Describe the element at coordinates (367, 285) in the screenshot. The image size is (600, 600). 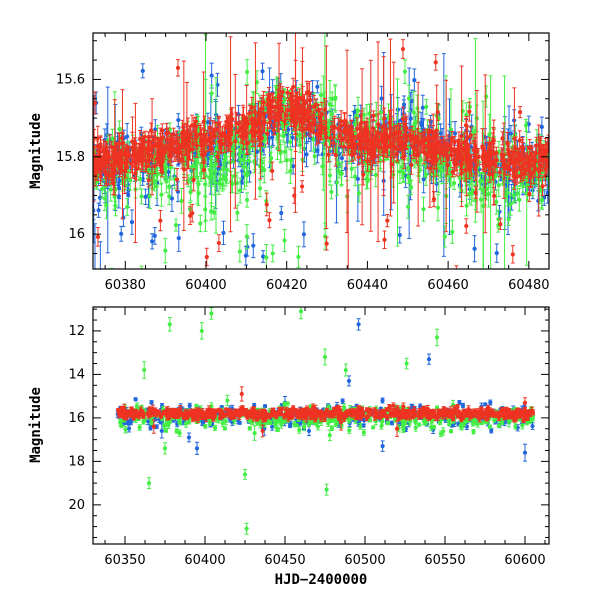
I see `top-x-tick-label: 60440` at that location.